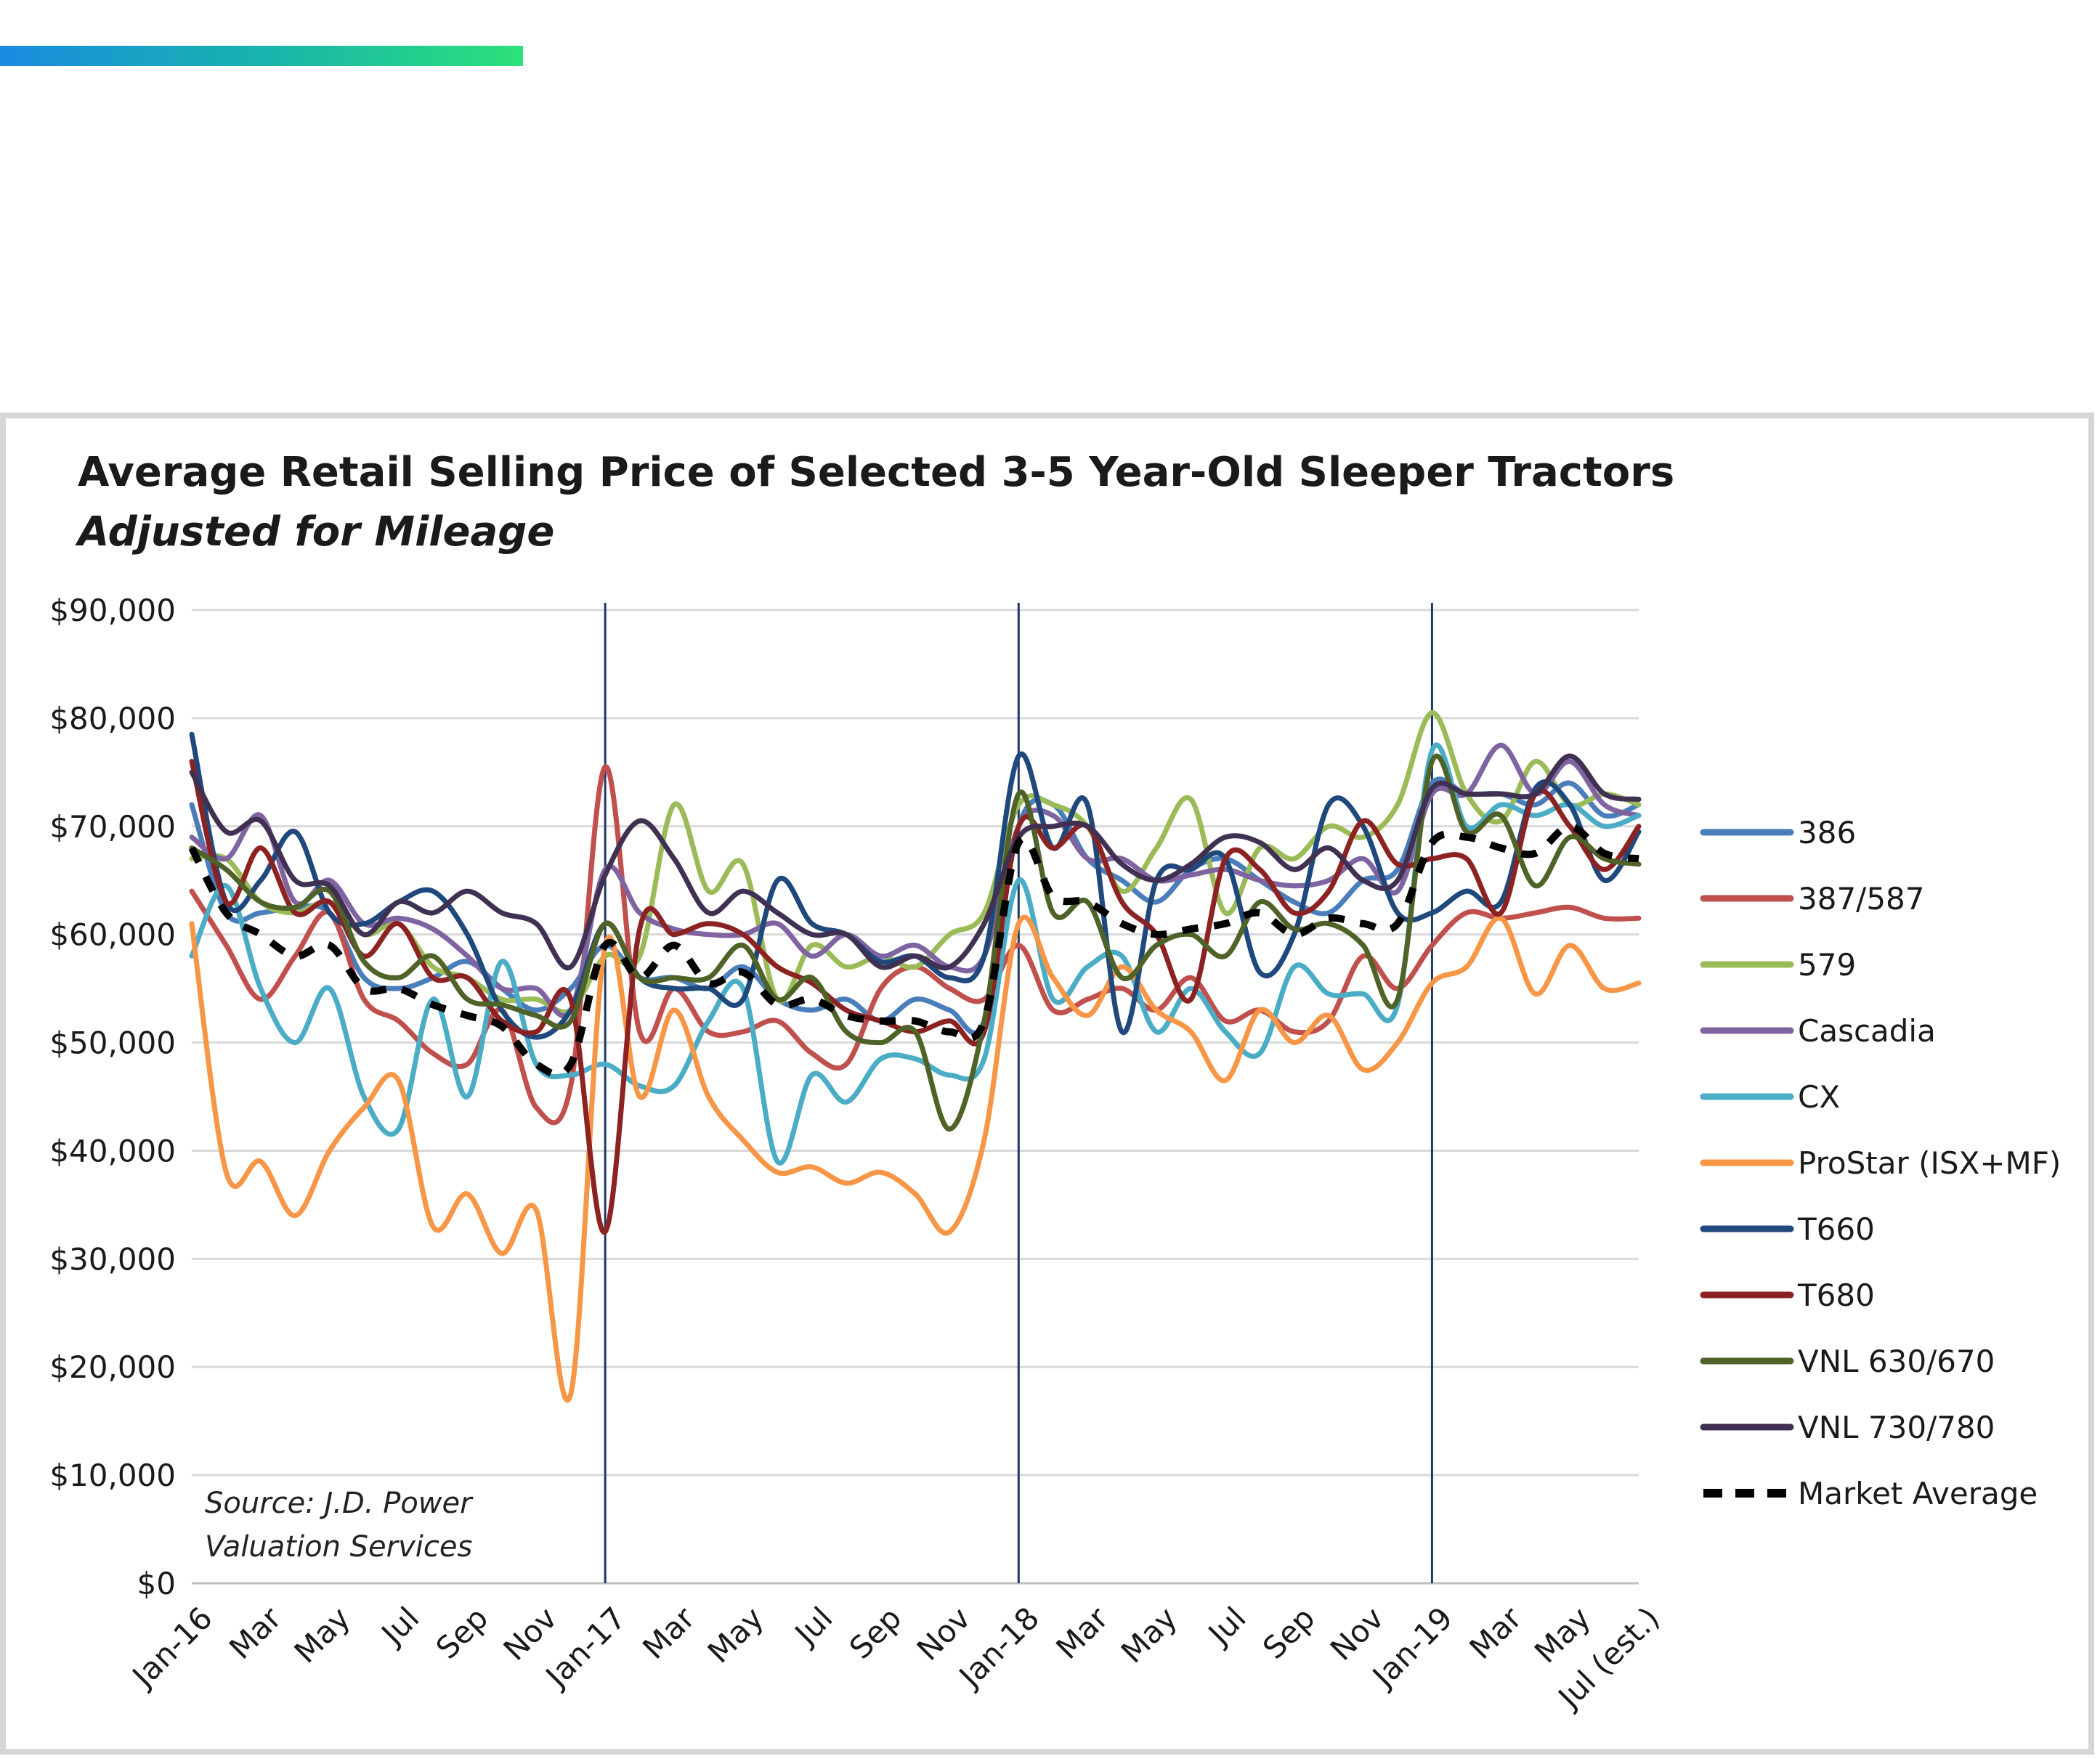 This screenshot has height=1759, width=2100. I want to click on legend-label-market-average: Market Average, so click(1918, 1493).